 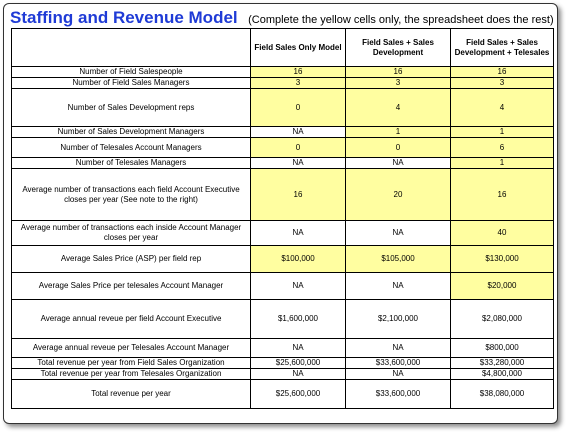 What do you see at coordinates (398, 47) in the screenshot?
I see `column-header-field-sales-plus-sd: Field Sales + Sales Development` at bounding box center [398, 47].